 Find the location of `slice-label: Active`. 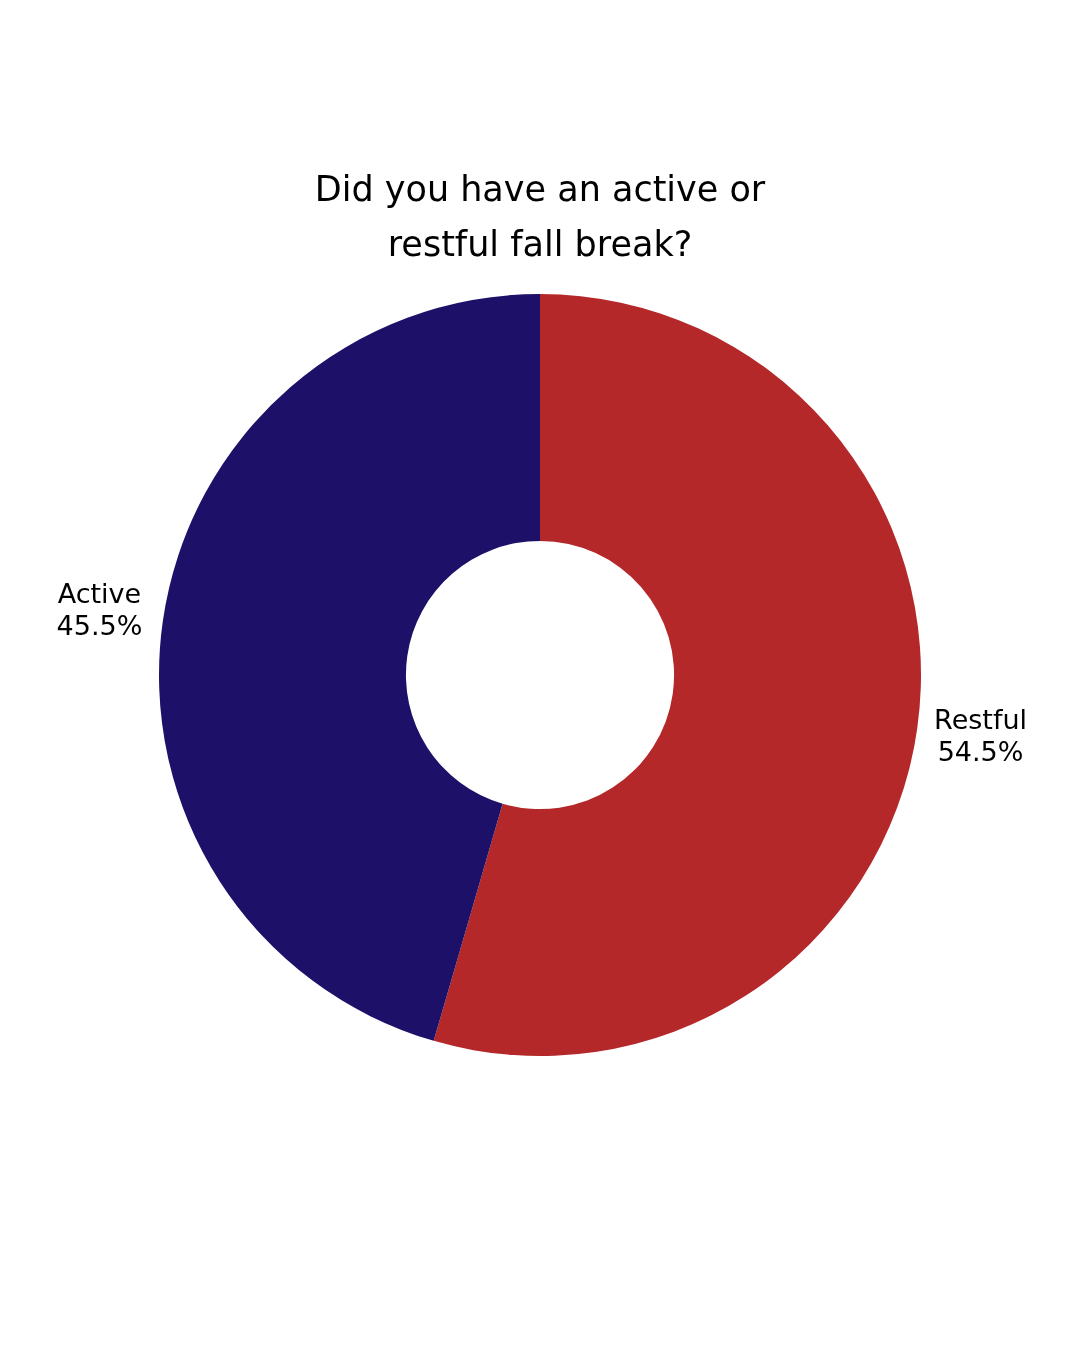

slice-label: Active is located at coordinates (99, 594).